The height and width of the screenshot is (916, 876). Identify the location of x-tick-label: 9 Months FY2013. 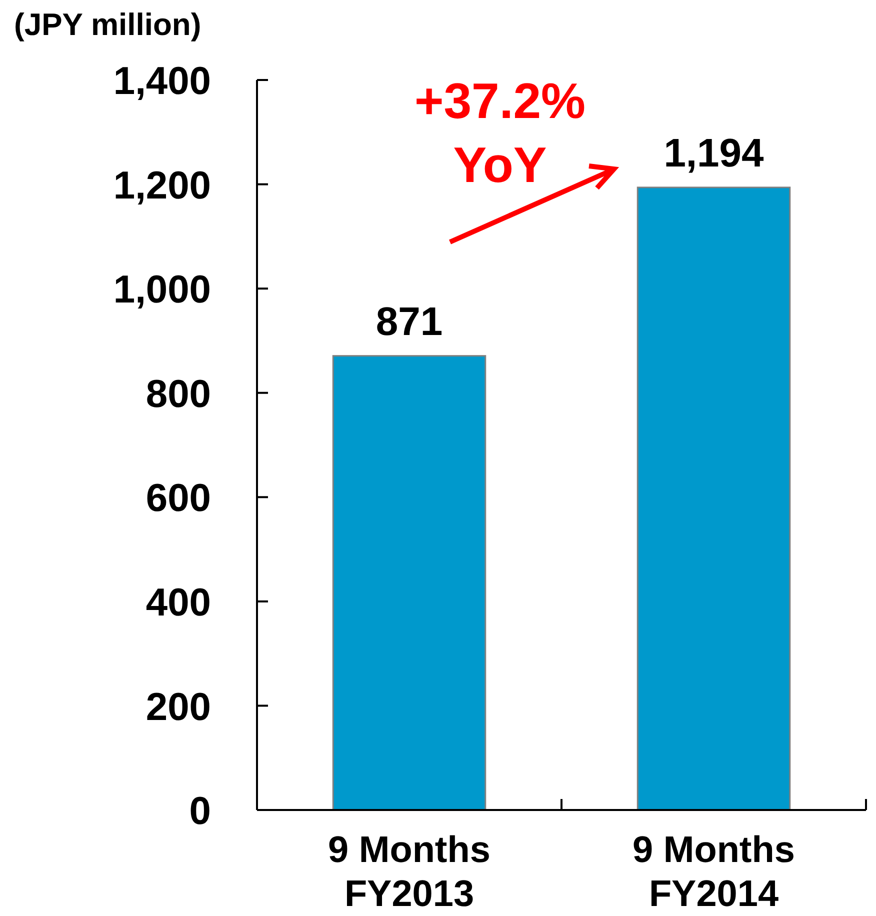
(409, 871).